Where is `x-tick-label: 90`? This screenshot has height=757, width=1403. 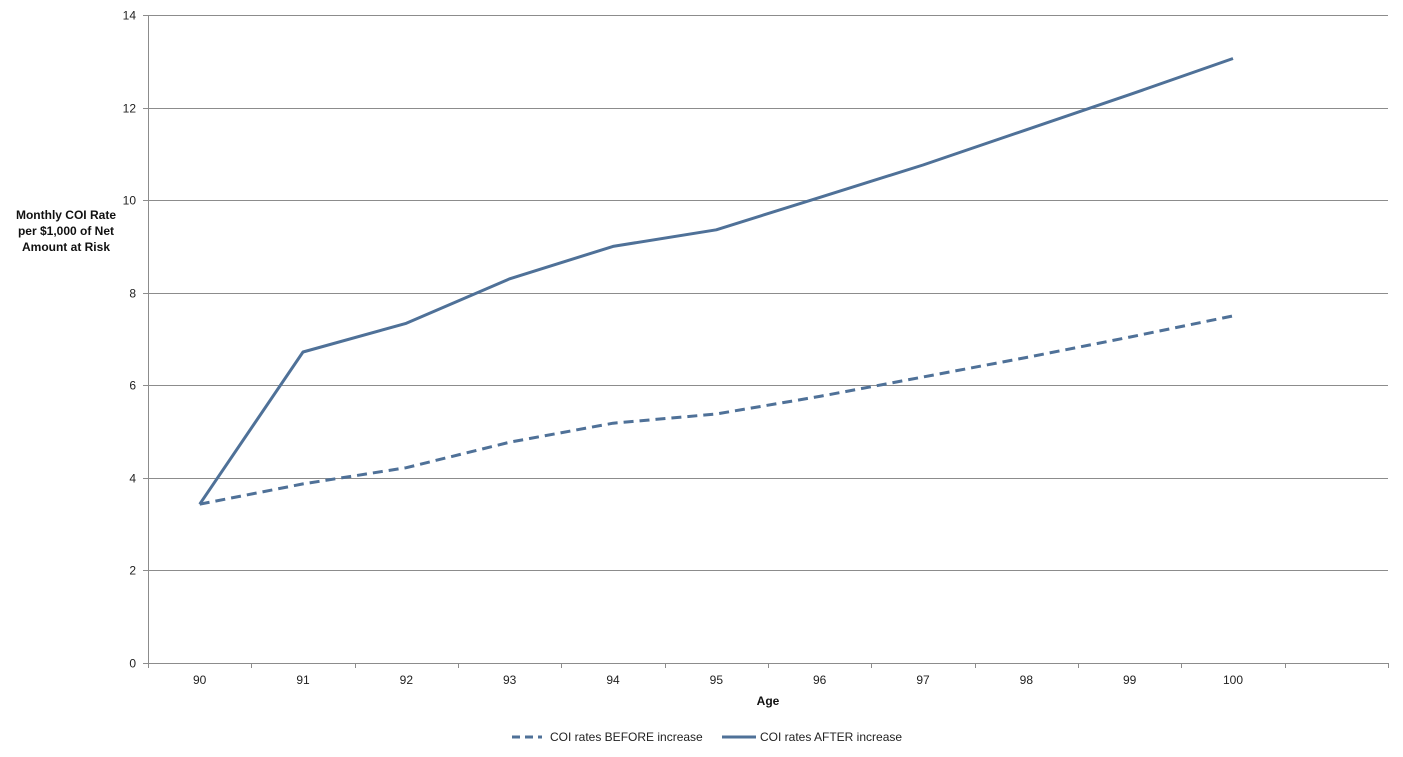
x-tick-label: 90 is located at coordinates (200, 680).